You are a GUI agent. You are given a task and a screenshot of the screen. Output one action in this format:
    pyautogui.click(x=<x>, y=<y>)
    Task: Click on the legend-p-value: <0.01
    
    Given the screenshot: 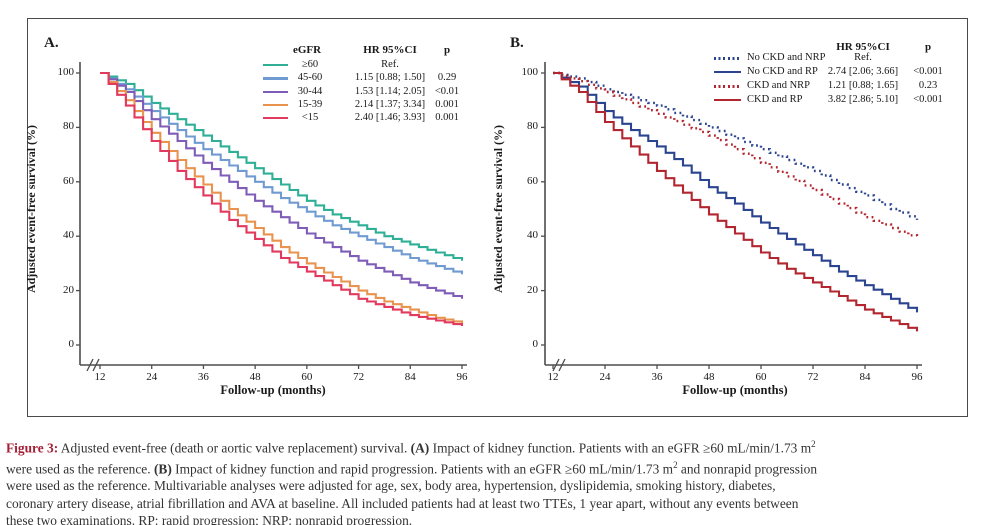 What is the action you would take?
    pyautogui.click(x=447, y=91)
    